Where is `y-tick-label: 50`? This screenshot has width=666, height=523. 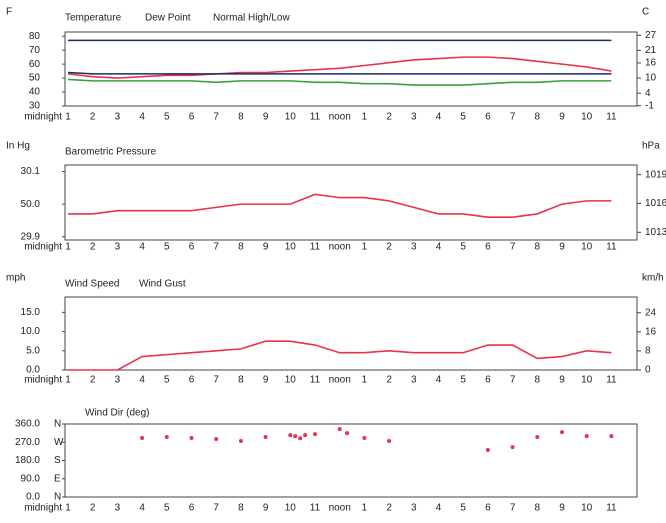 y-tick-label: 50 is located at coordinates (35, 78).